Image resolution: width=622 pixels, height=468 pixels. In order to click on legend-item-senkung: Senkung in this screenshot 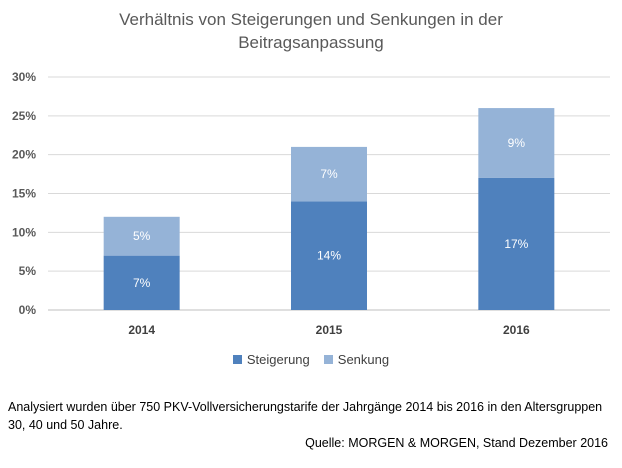, I will do `click(356, 359)`.